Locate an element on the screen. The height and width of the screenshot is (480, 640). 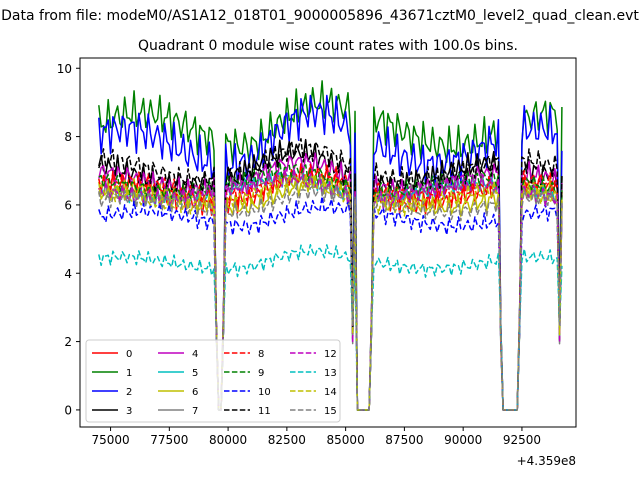
x-tick-label: 92500 is located at coordinates (522, 440).